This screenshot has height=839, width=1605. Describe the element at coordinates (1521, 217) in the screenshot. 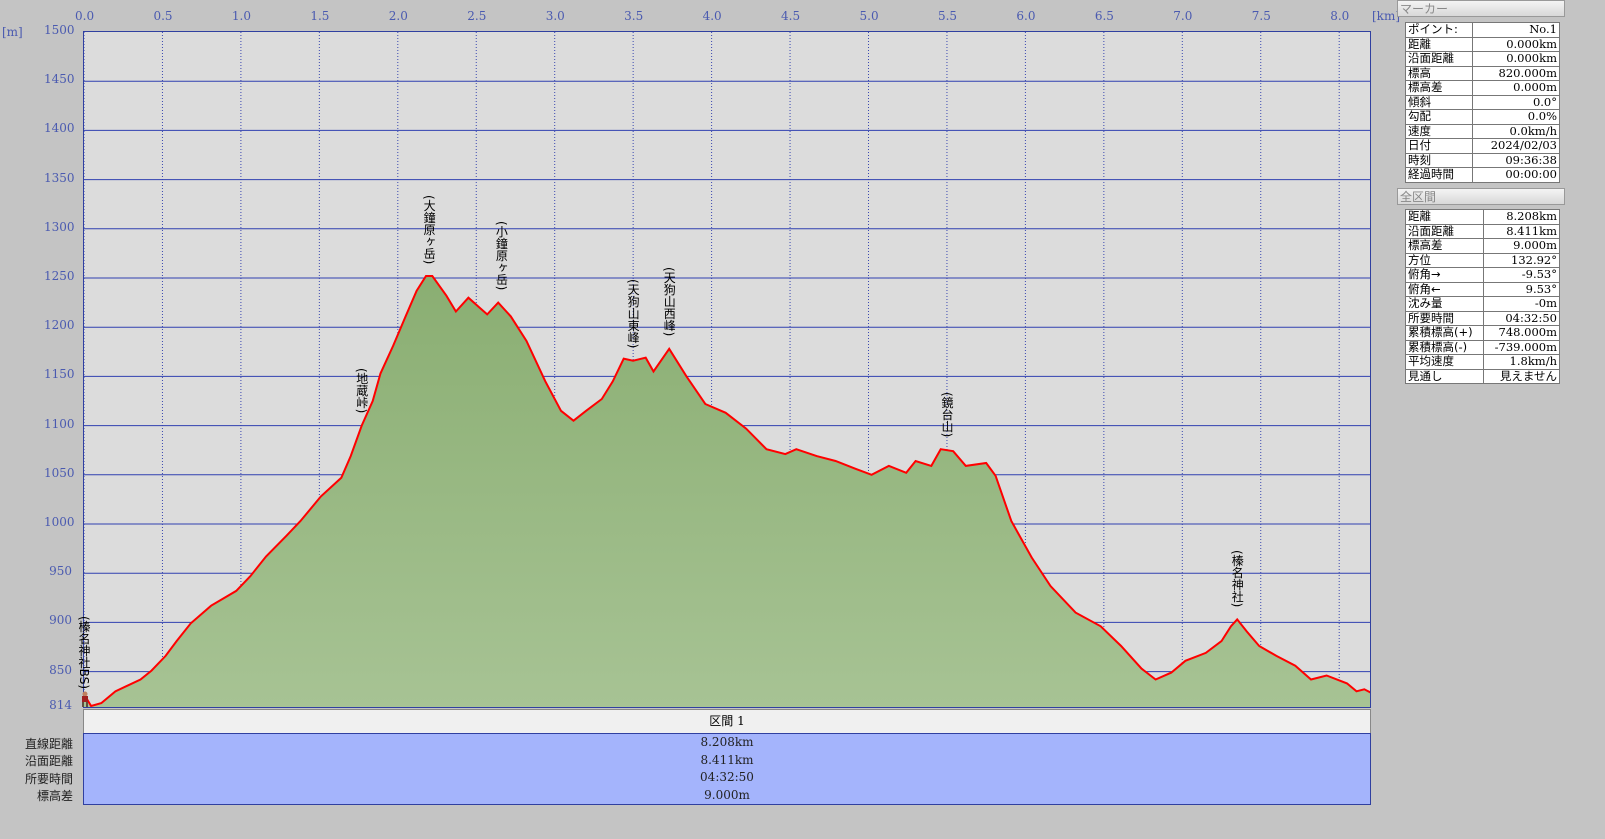

I see `info-value: 8.208km` at that location.